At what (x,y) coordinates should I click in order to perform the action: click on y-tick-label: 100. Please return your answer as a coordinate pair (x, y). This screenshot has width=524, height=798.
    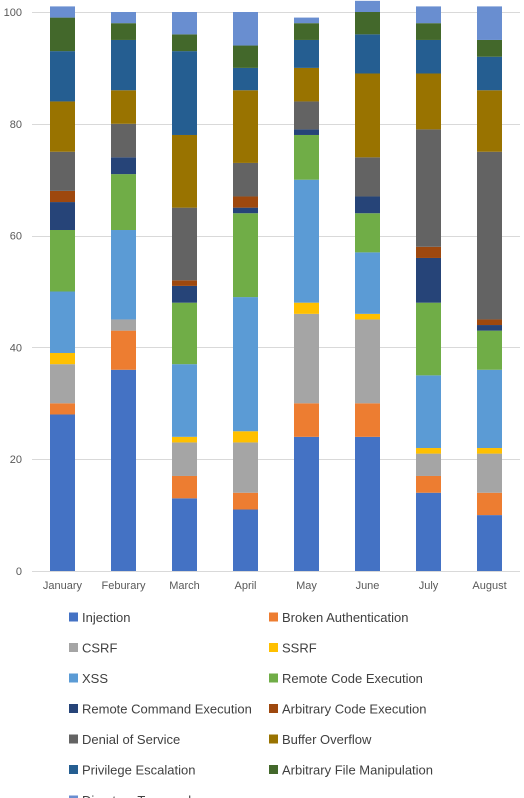
    Looking at the image, I should click on (13, 13).